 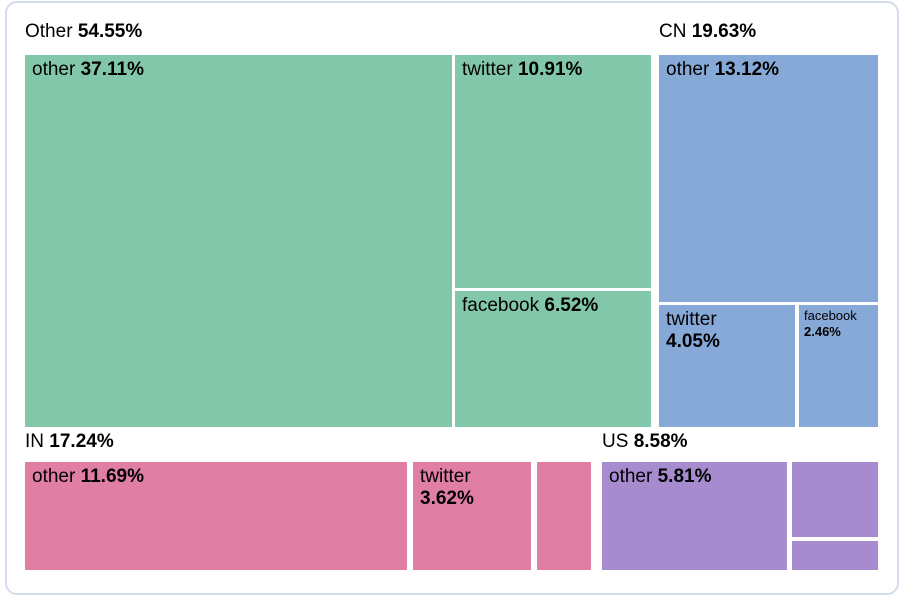 I want to click on group-header-in: IN 17.24%, so click(x=69, y=442).